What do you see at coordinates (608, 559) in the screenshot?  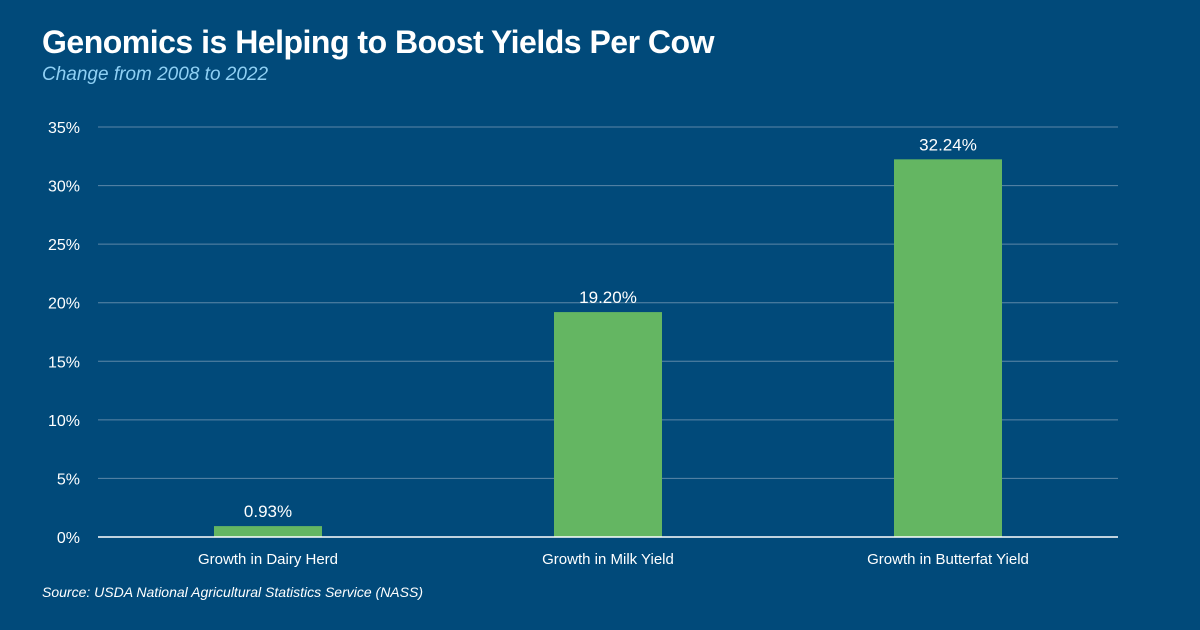 I see `category-label: Growth in Milk Yield` at bounding box center [608, 559].